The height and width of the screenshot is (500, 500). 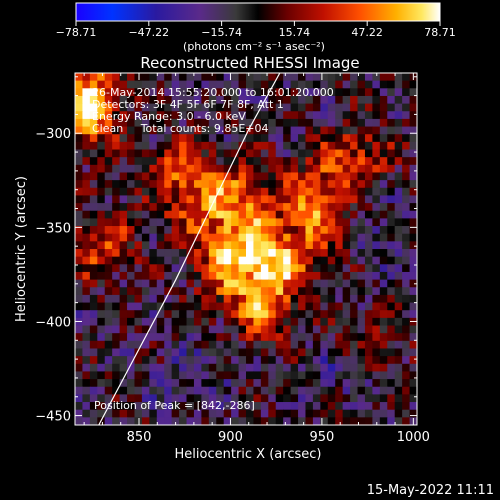 What do you see at coordinates (249, 63) in the screenshot?
I see `chart-title: Reconstructed RHESSI Image` at bounding box center [249, 63].